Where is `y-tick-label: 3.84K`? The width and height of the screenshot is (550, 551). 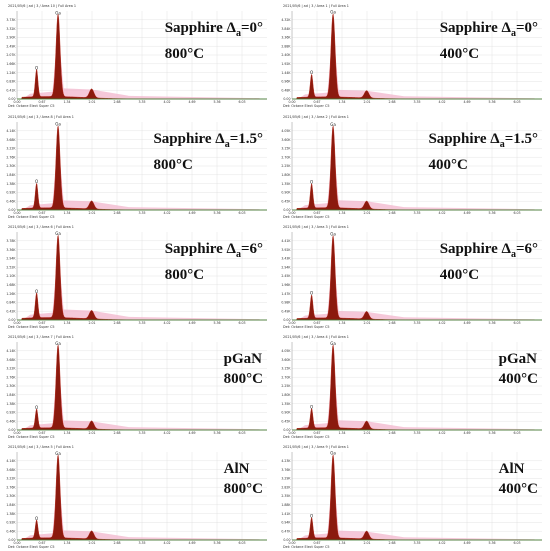
y-tick-label: 3.84K is located at coordinates (286, 29).